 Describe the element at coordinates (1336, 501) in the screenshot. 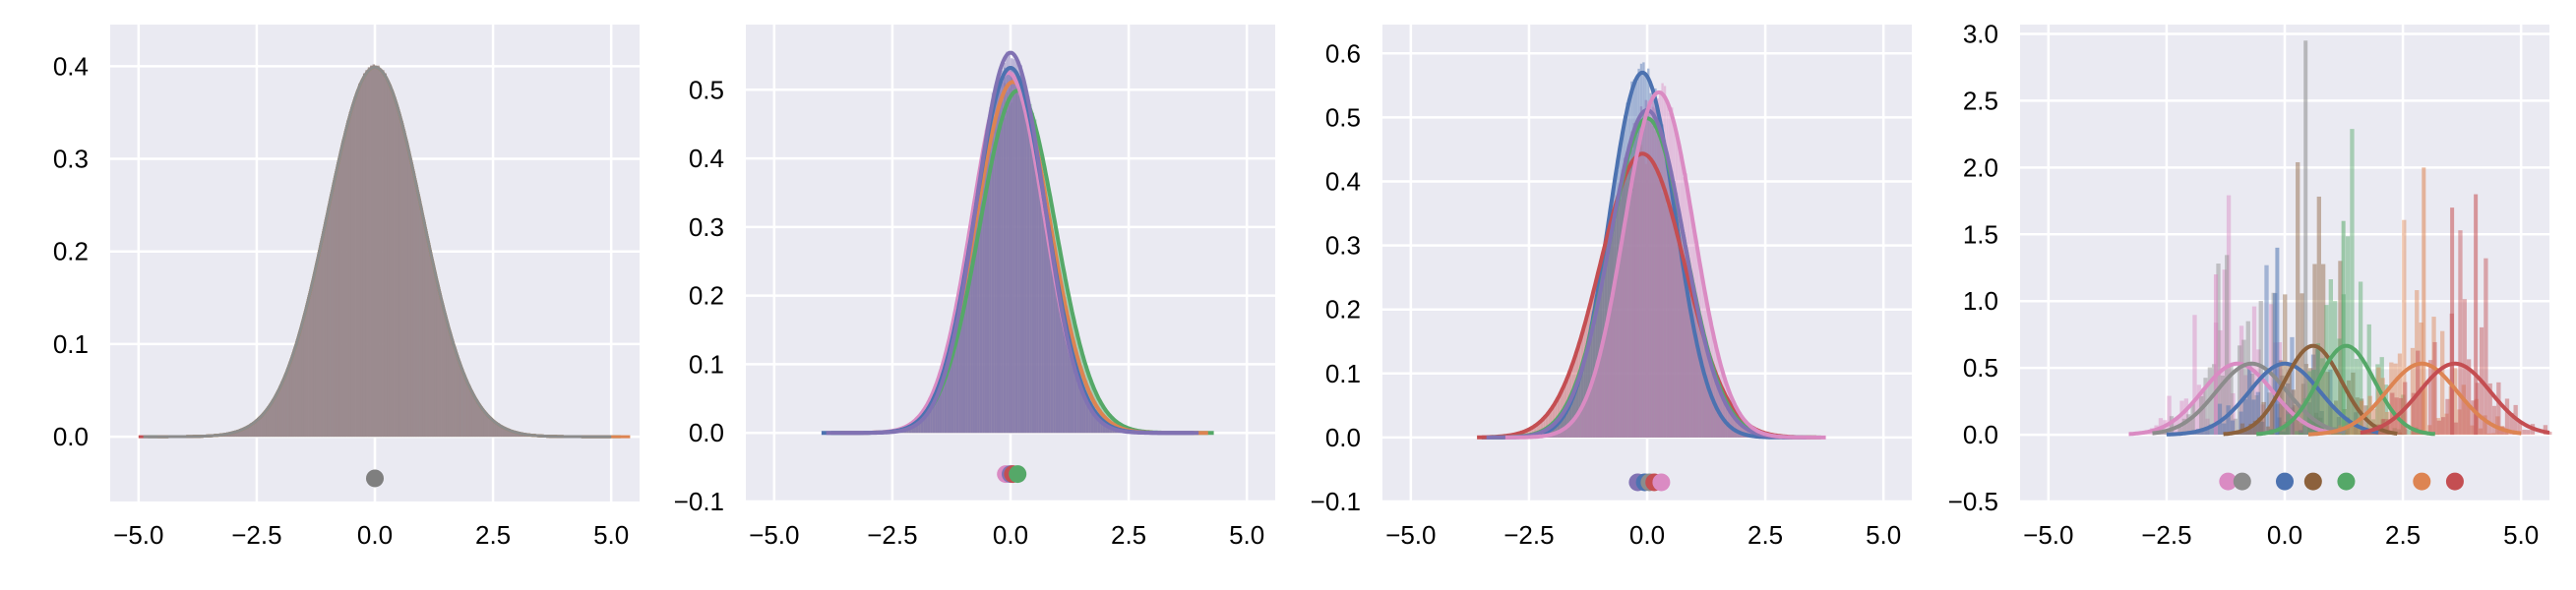

I see `y-tick-label: −0.1` at that location.